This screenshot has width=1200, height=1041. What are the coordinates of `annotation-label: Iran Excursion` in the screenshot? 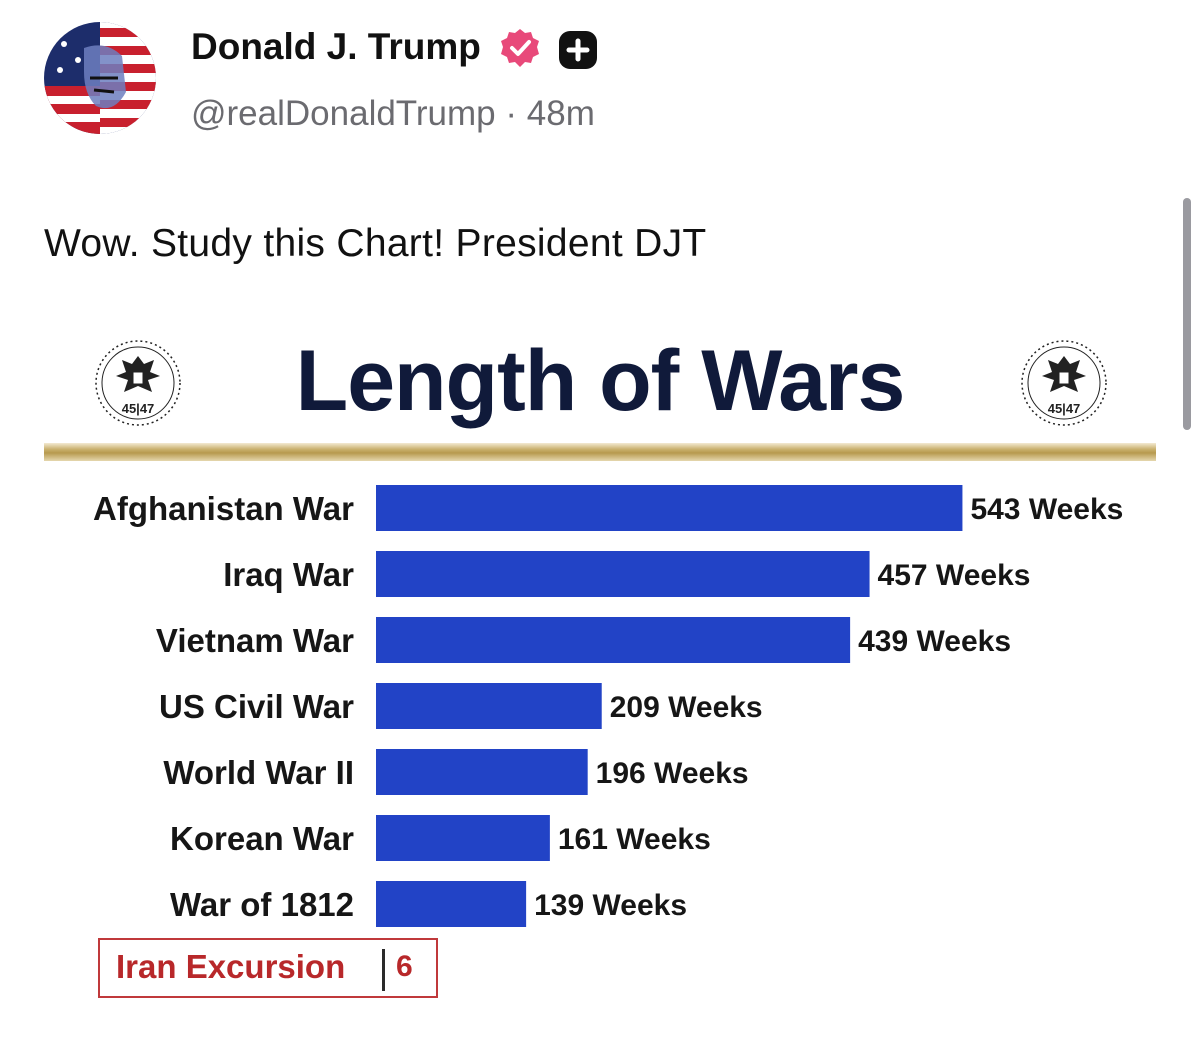 It's located at (231, 966).